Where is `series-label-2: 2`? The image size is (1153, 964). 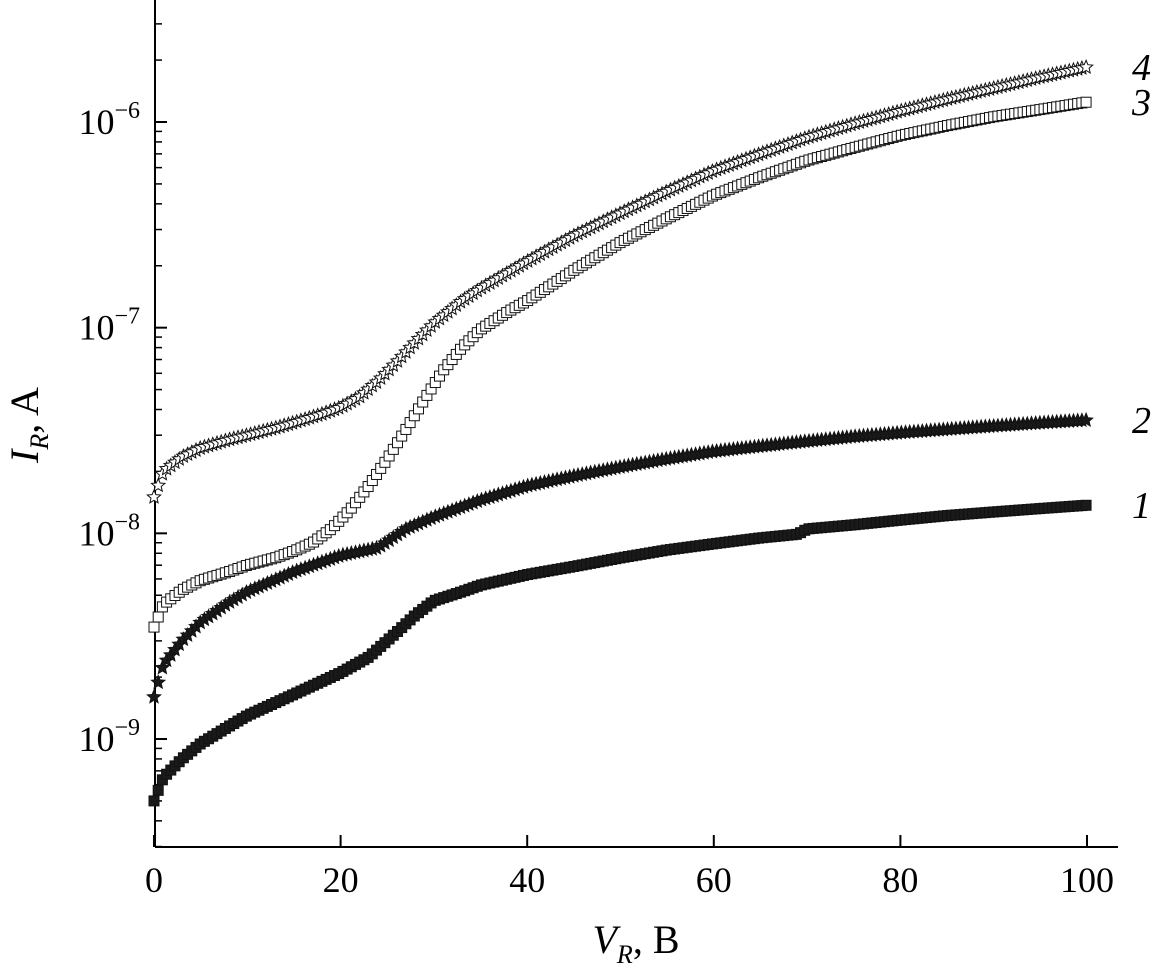
series-label-2: 2 is located at coordinates (1141, 421).